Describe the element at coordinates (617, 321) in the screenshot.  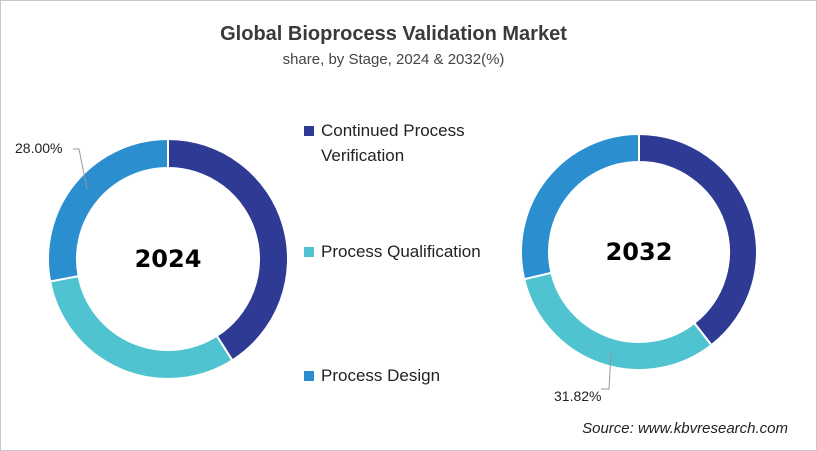
I see `donut-slice-2032-process-qualification` at that location.